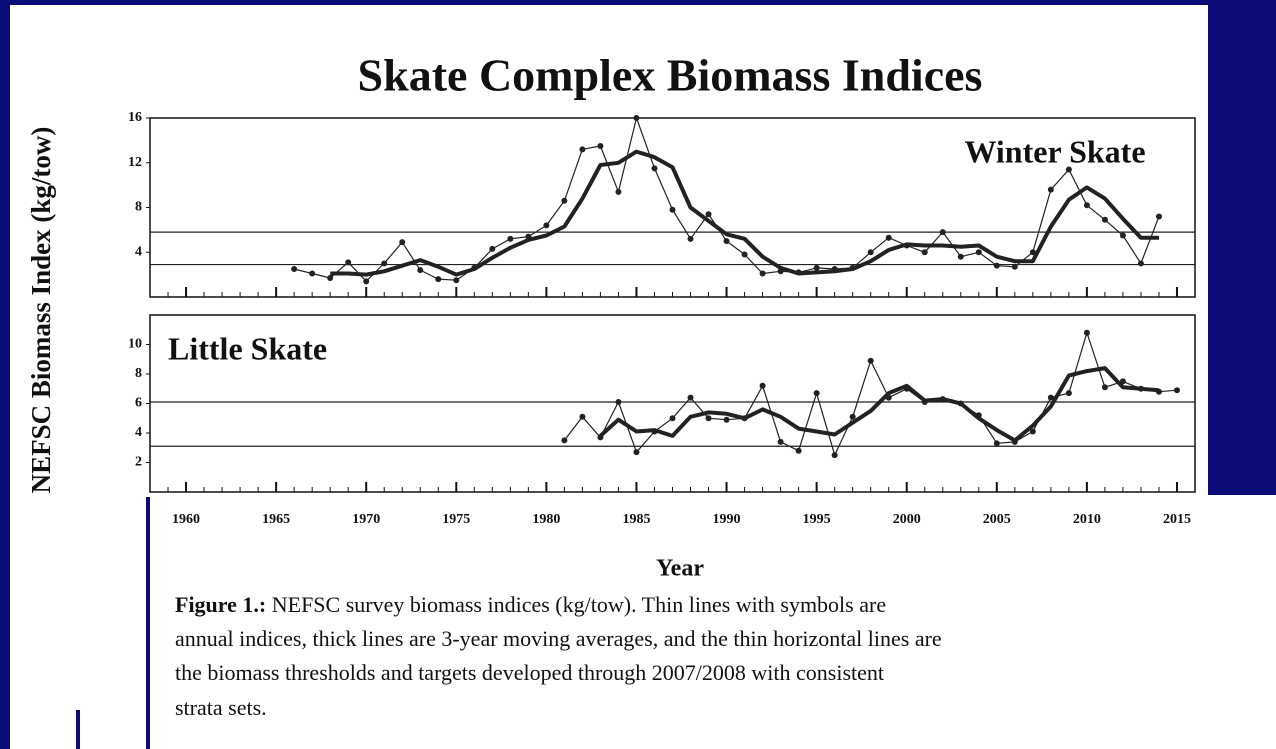 The width and height of the screenshot is (1276, 749). What do you see at coordinates (1177, 519) in the screenshot?
I see `x-tick-label: 2015` at bounding box center [1177, 519].